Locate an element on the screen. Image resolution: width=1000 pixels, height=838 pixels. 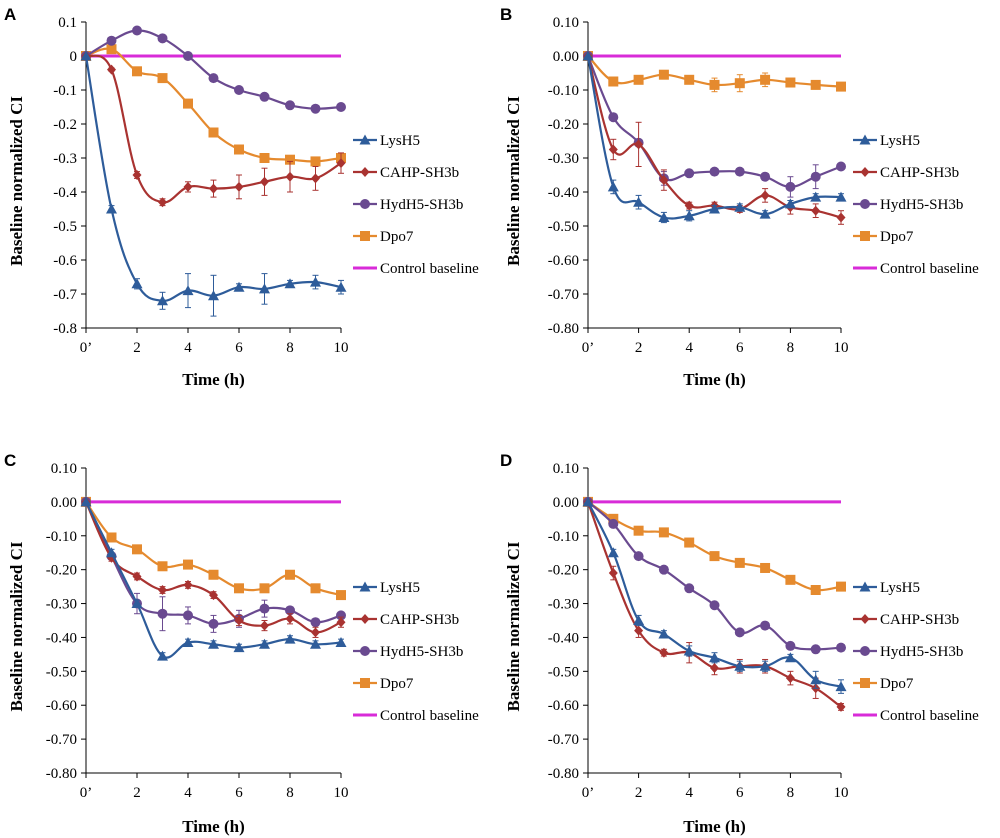
legend-item: LysH5 is located at coordinates (386, 141).